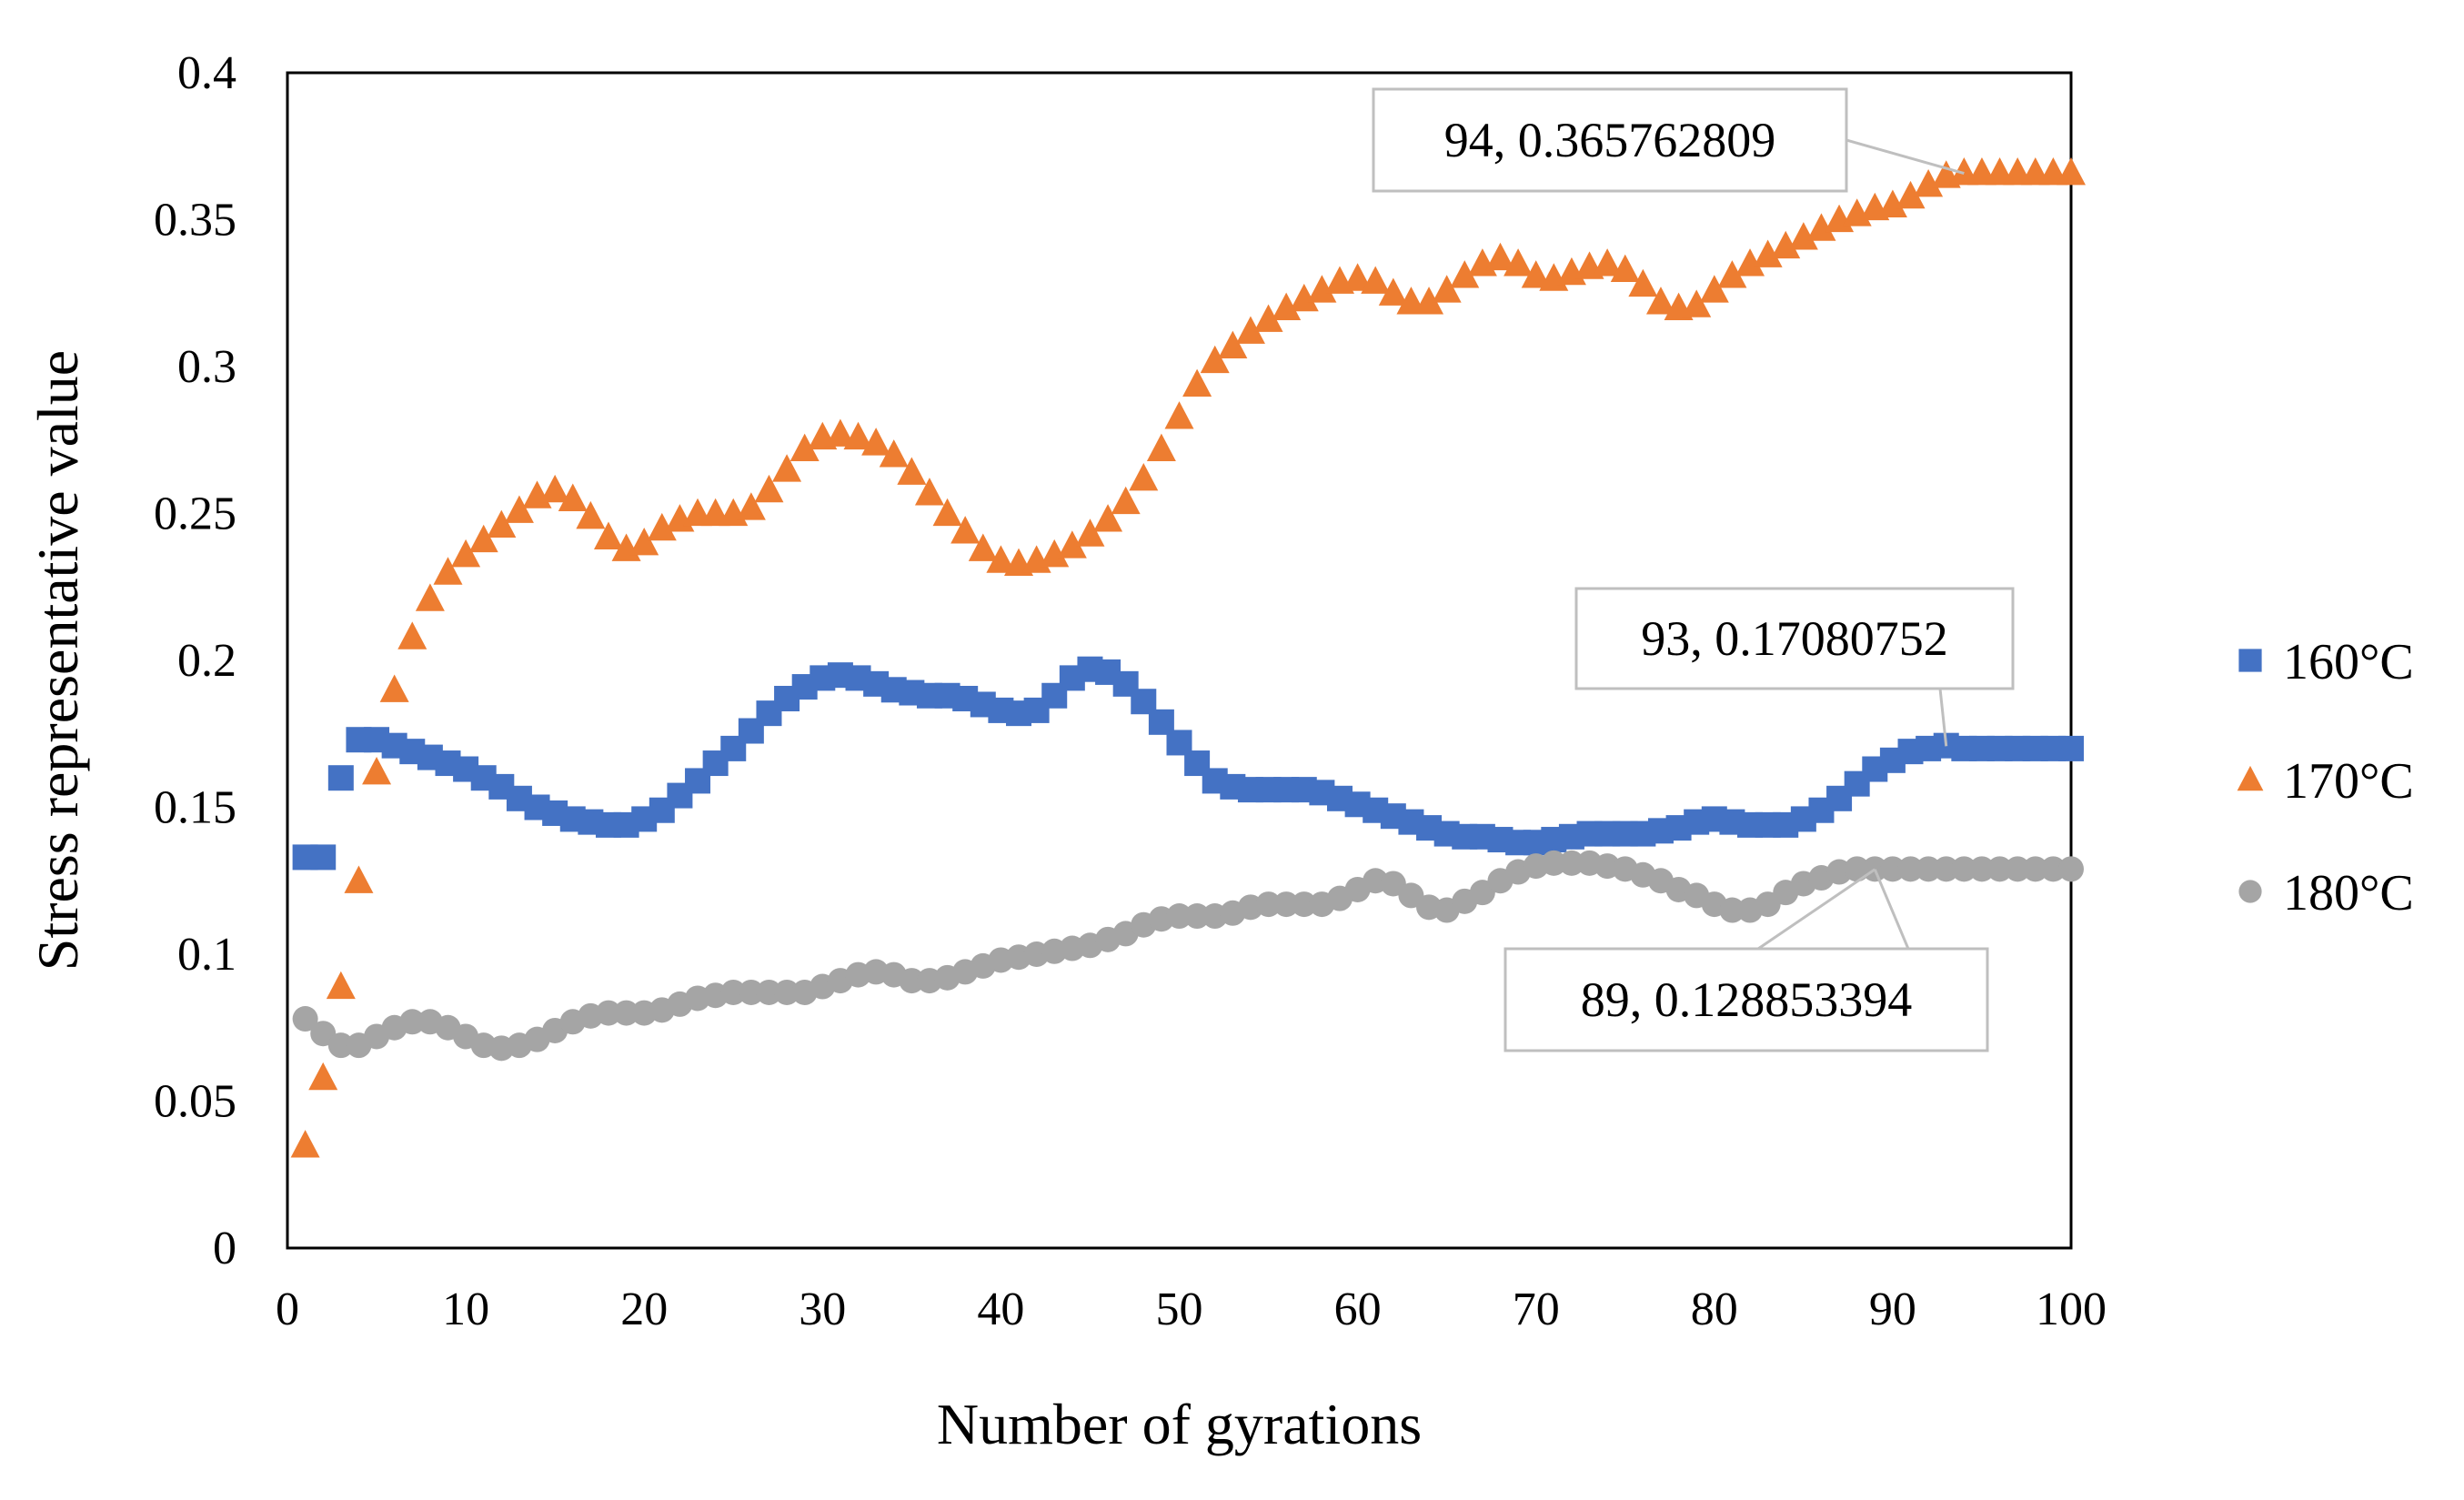 The image size is (2464, 1500). What do you see at coordinates (206, 367) in the screenshot?
I see `y-tick-label: 0.3` at bounding box center [206, 367].